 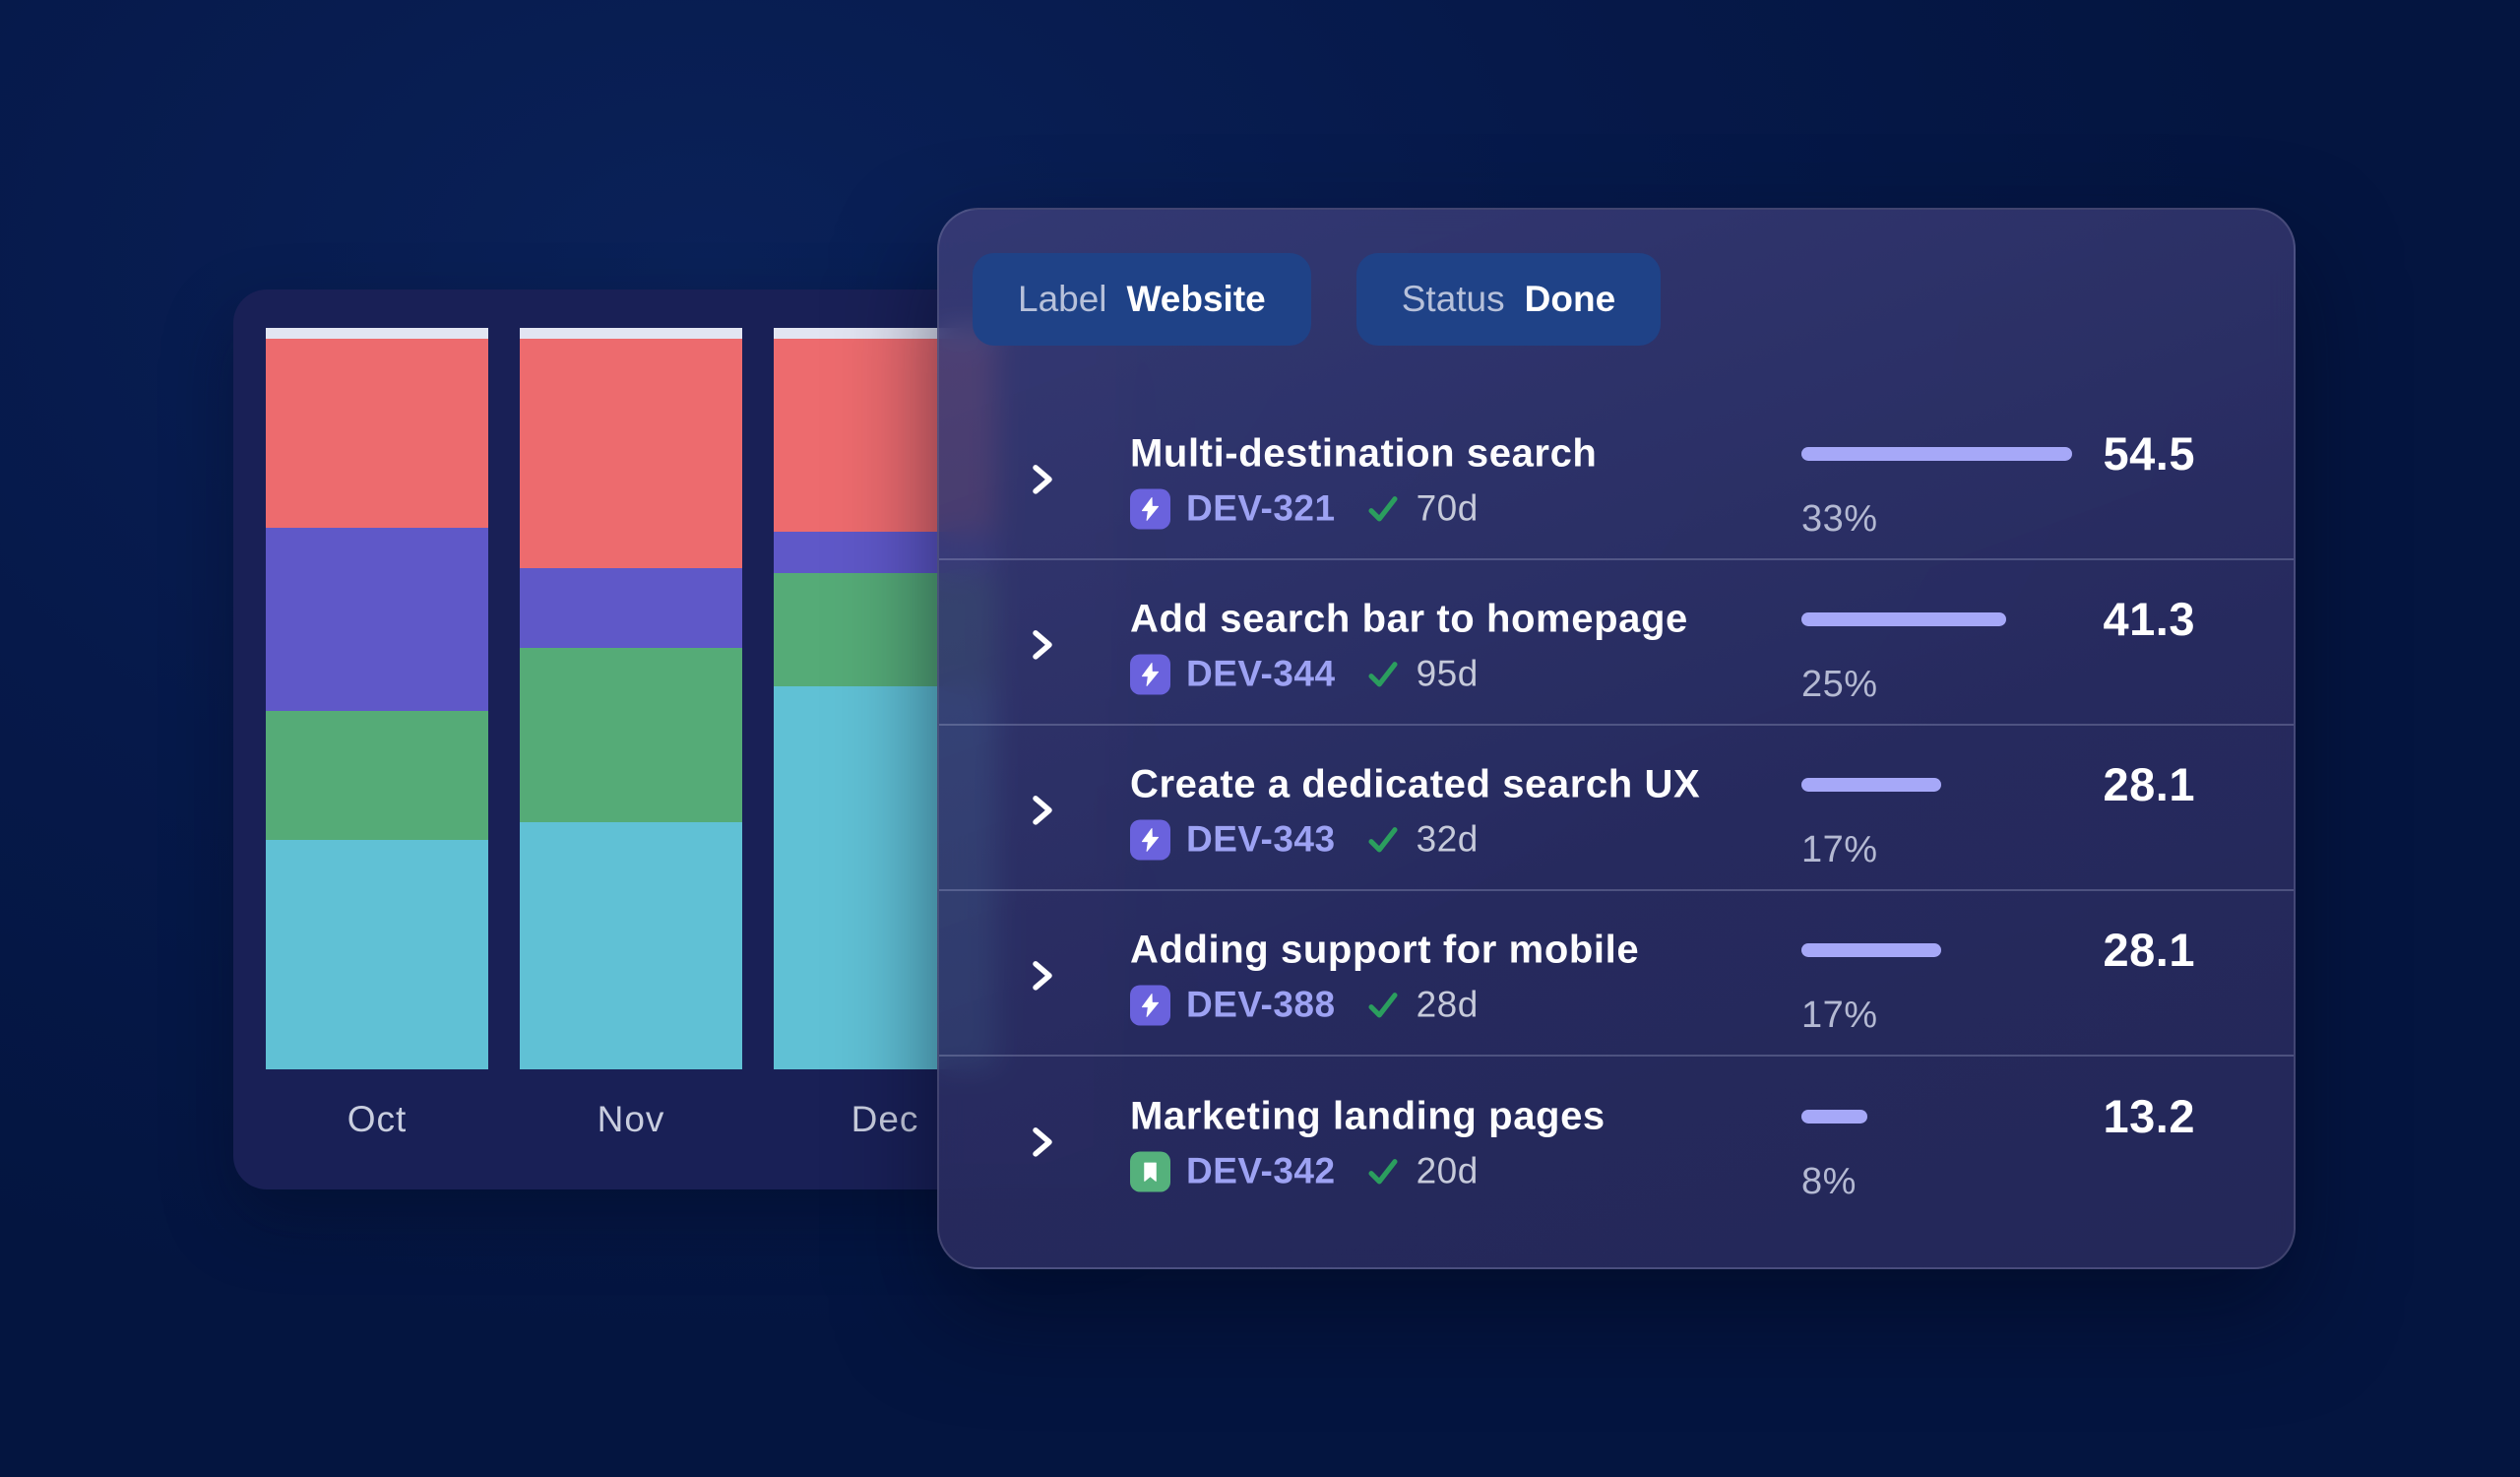 What do you see at coordinates (1409, 646) in the screenshot?
I see `issue-text-block: Add search bar to homepage DEV-344 95d` at bounding box center [1409, 646].